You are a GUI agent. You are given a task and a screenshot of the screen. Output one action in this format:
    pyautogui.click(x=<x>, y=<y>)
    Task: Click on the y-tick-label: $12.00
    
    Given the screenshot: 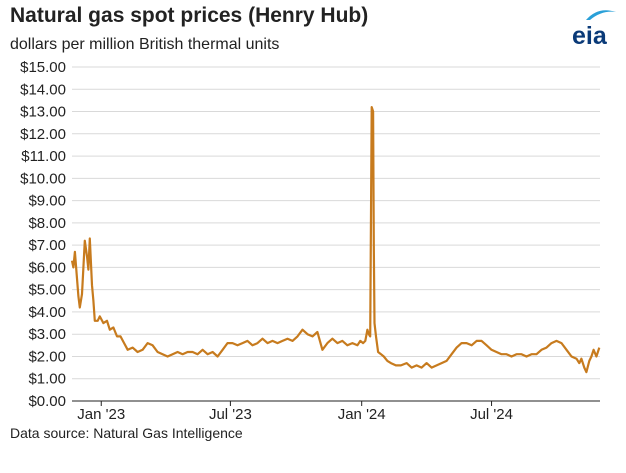 What is the action you would take?
    pyautogui.click(x=43, y=134)
    